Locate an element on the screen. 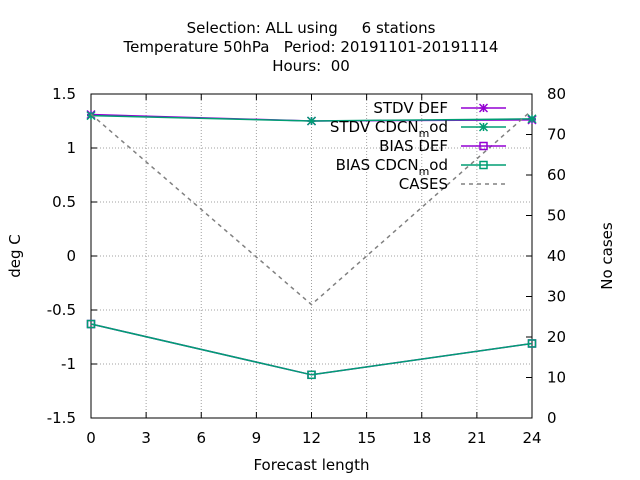  y2-axis-label: No cases is located at coordinates (607, 256).